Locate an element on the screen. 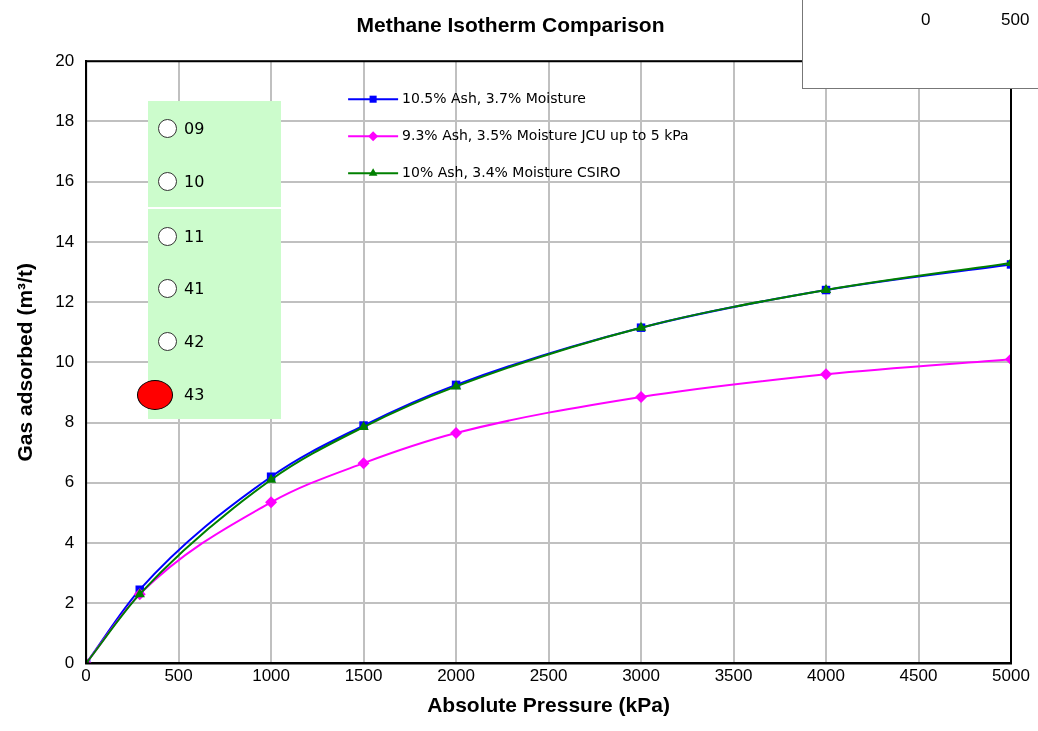  annotation: 11 is located at coordinates (194, 236).